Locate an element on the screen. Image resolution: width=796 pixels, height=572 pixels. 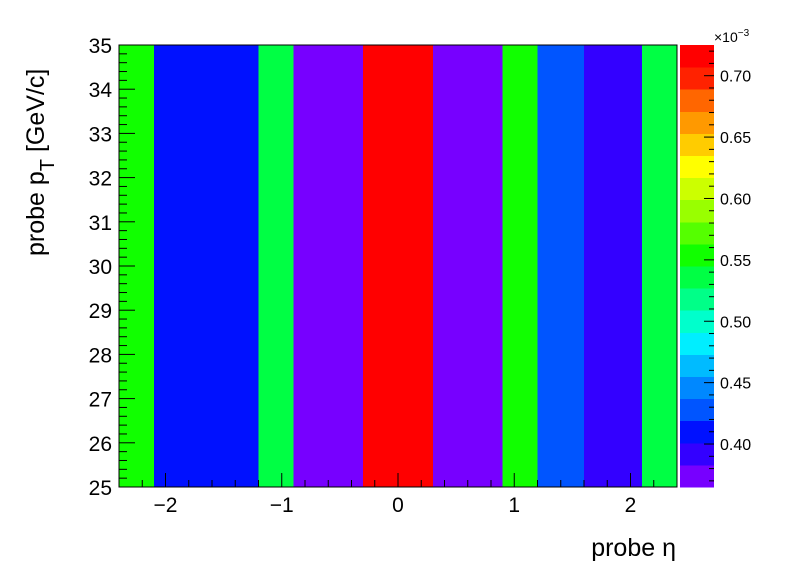
y-tick-label: 28 is located at coordinates (100, 355).